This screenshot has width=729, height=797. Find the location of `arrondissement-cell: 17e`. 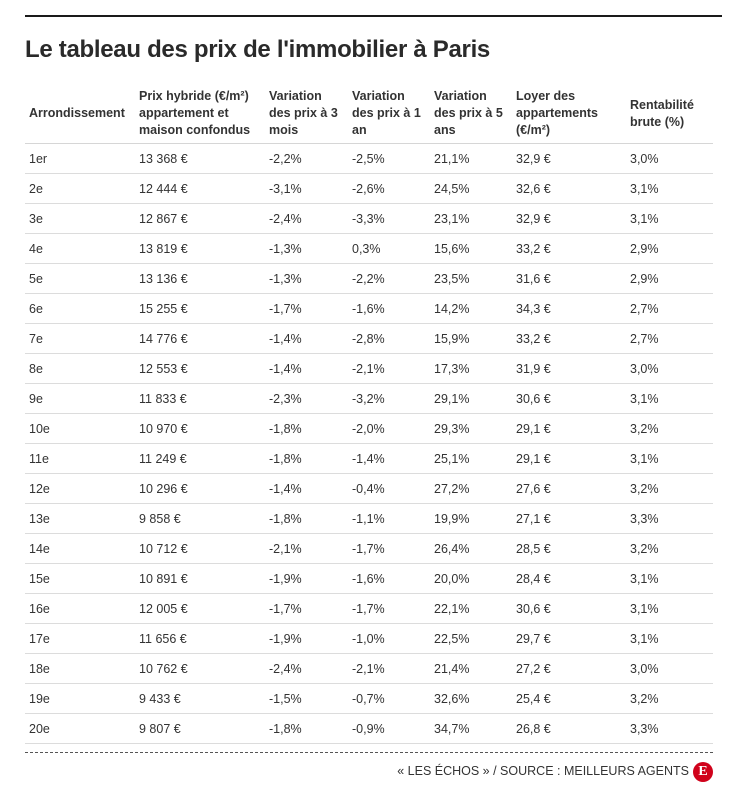

arrondissement-cell: 17e is located at coordinates (80, 638).